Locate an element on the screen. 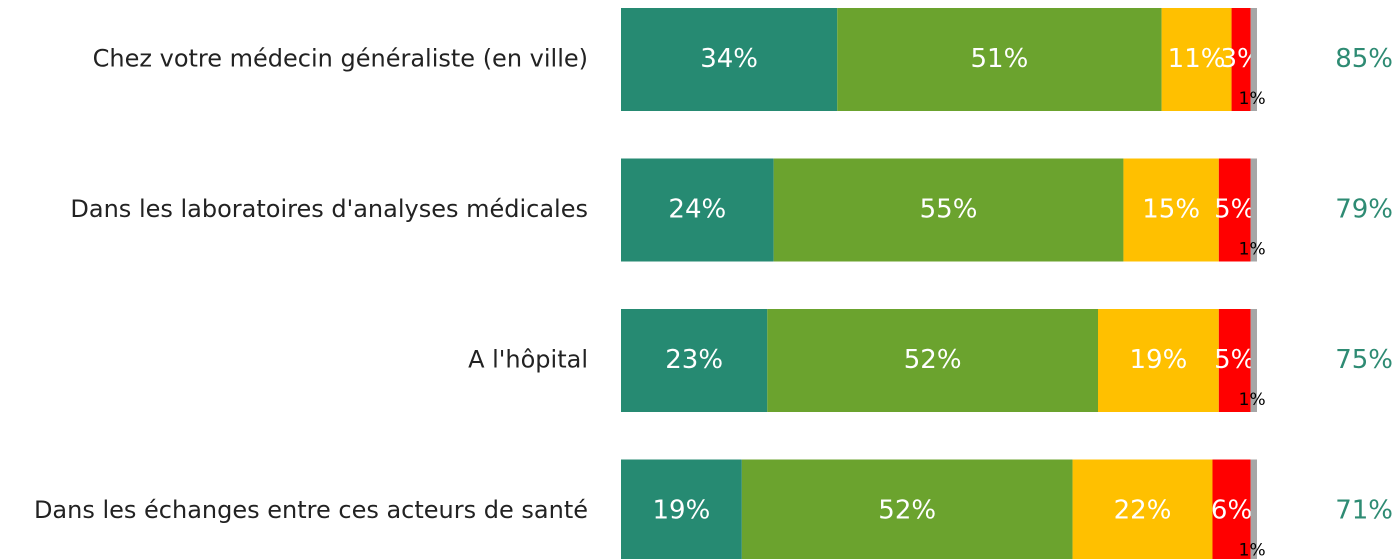 Image resolution: width=1397 pixels, height=559 pixels. data-label: 55% is located at coordinates (949, 210).